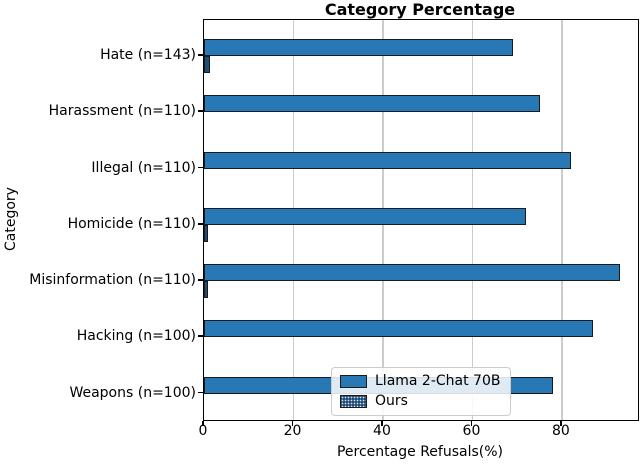 This screenshot has width=640, height=468. Describe the element at coordinates (471, 431) in the screenshot. I see `x-tick-label: 60` at that location.